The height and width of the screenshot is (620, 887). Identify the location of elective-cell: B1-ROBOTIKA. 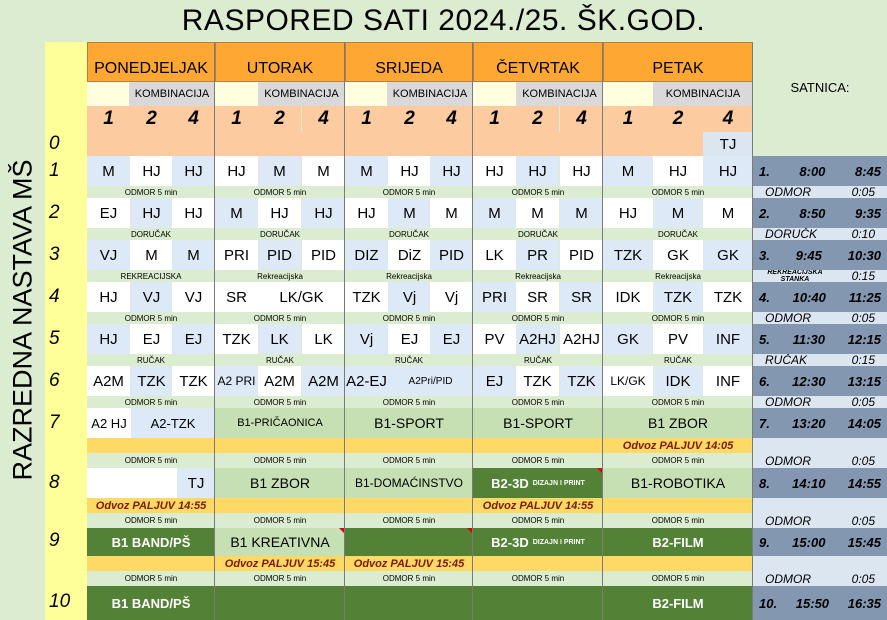
(678, 483).